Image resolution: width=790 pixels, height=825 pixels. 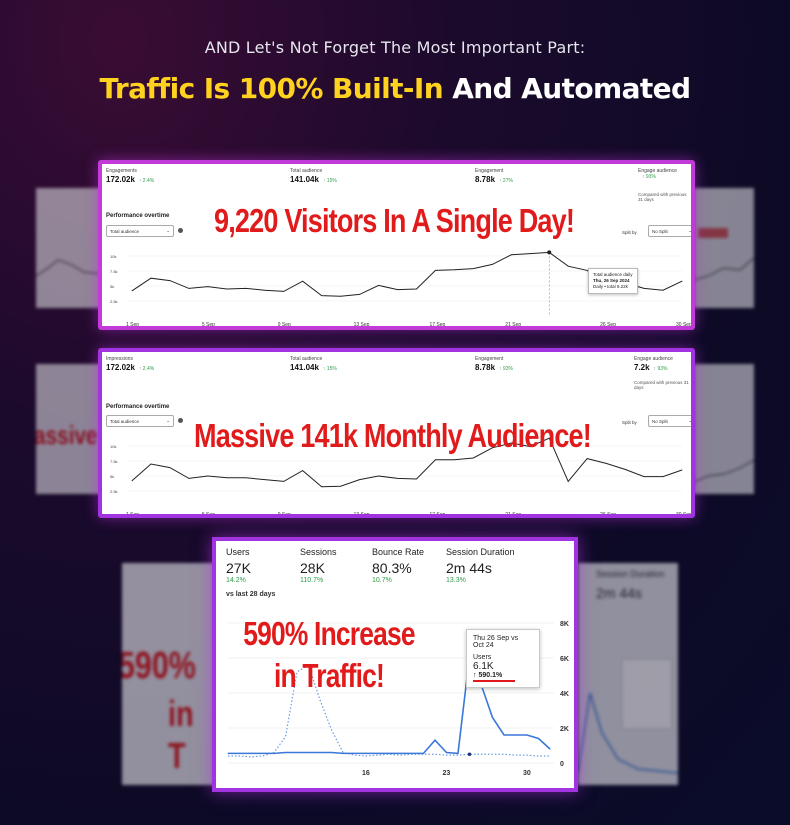 I want to click on x-tick-label: 5 Sep, so click(x=208, y=515).